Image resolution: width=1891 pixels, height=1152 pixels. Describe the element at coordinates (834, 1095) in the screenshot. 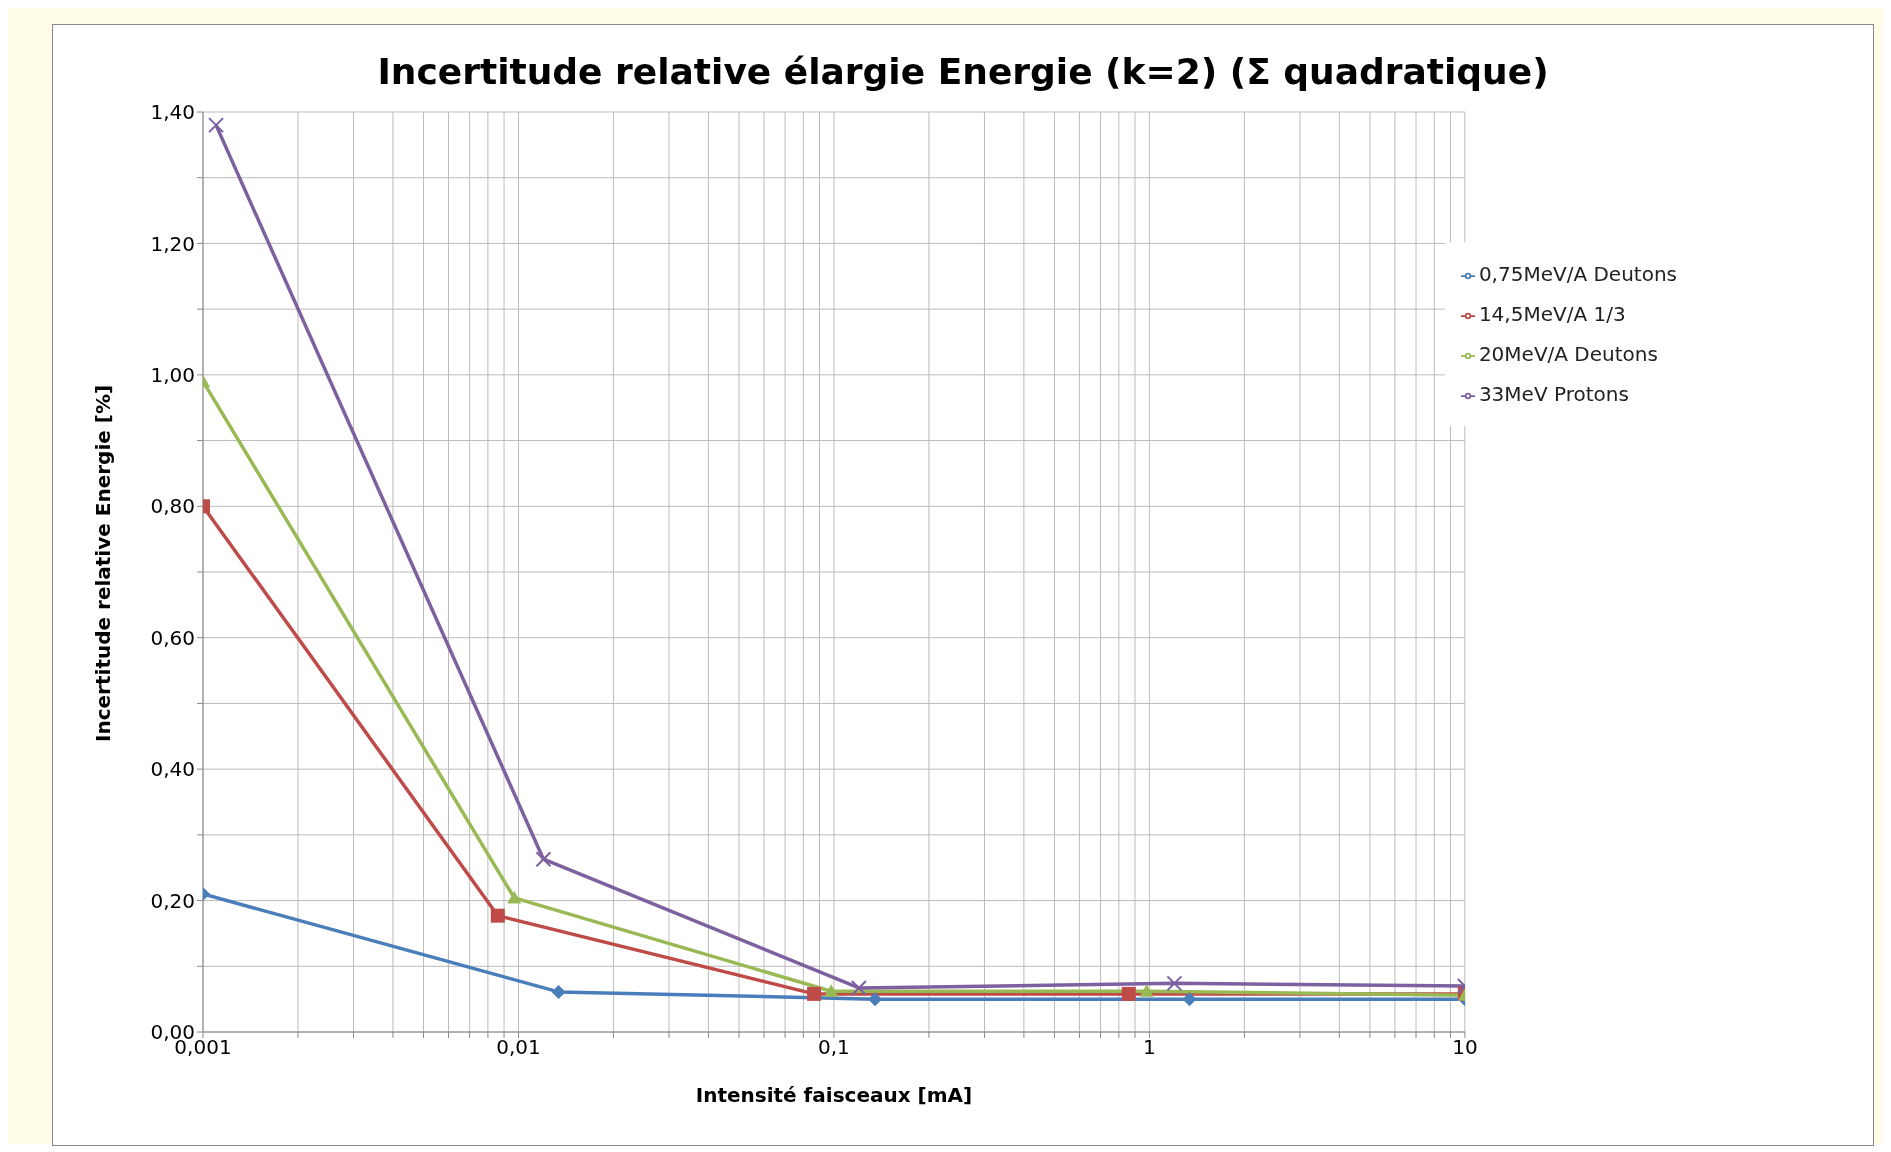

I see `x-axis-title: Intensité faisceaux [mA]` at that location.